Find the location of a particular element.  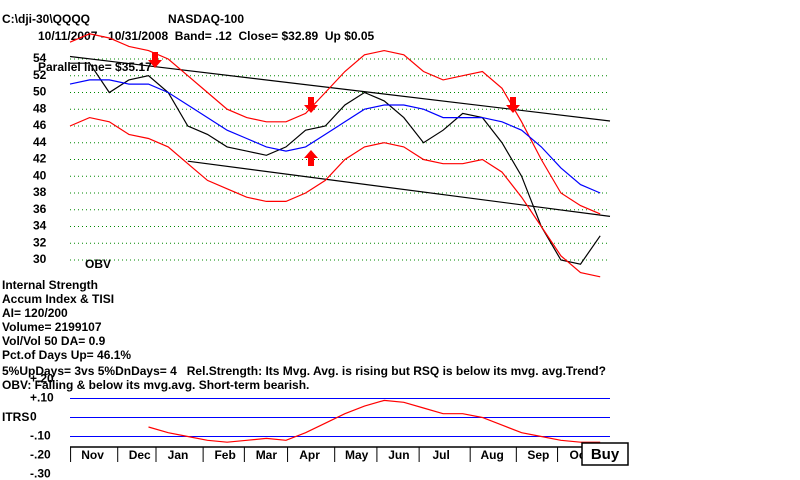

indicator-text: Volume= 2199107 is located at coordinates (52, 327).